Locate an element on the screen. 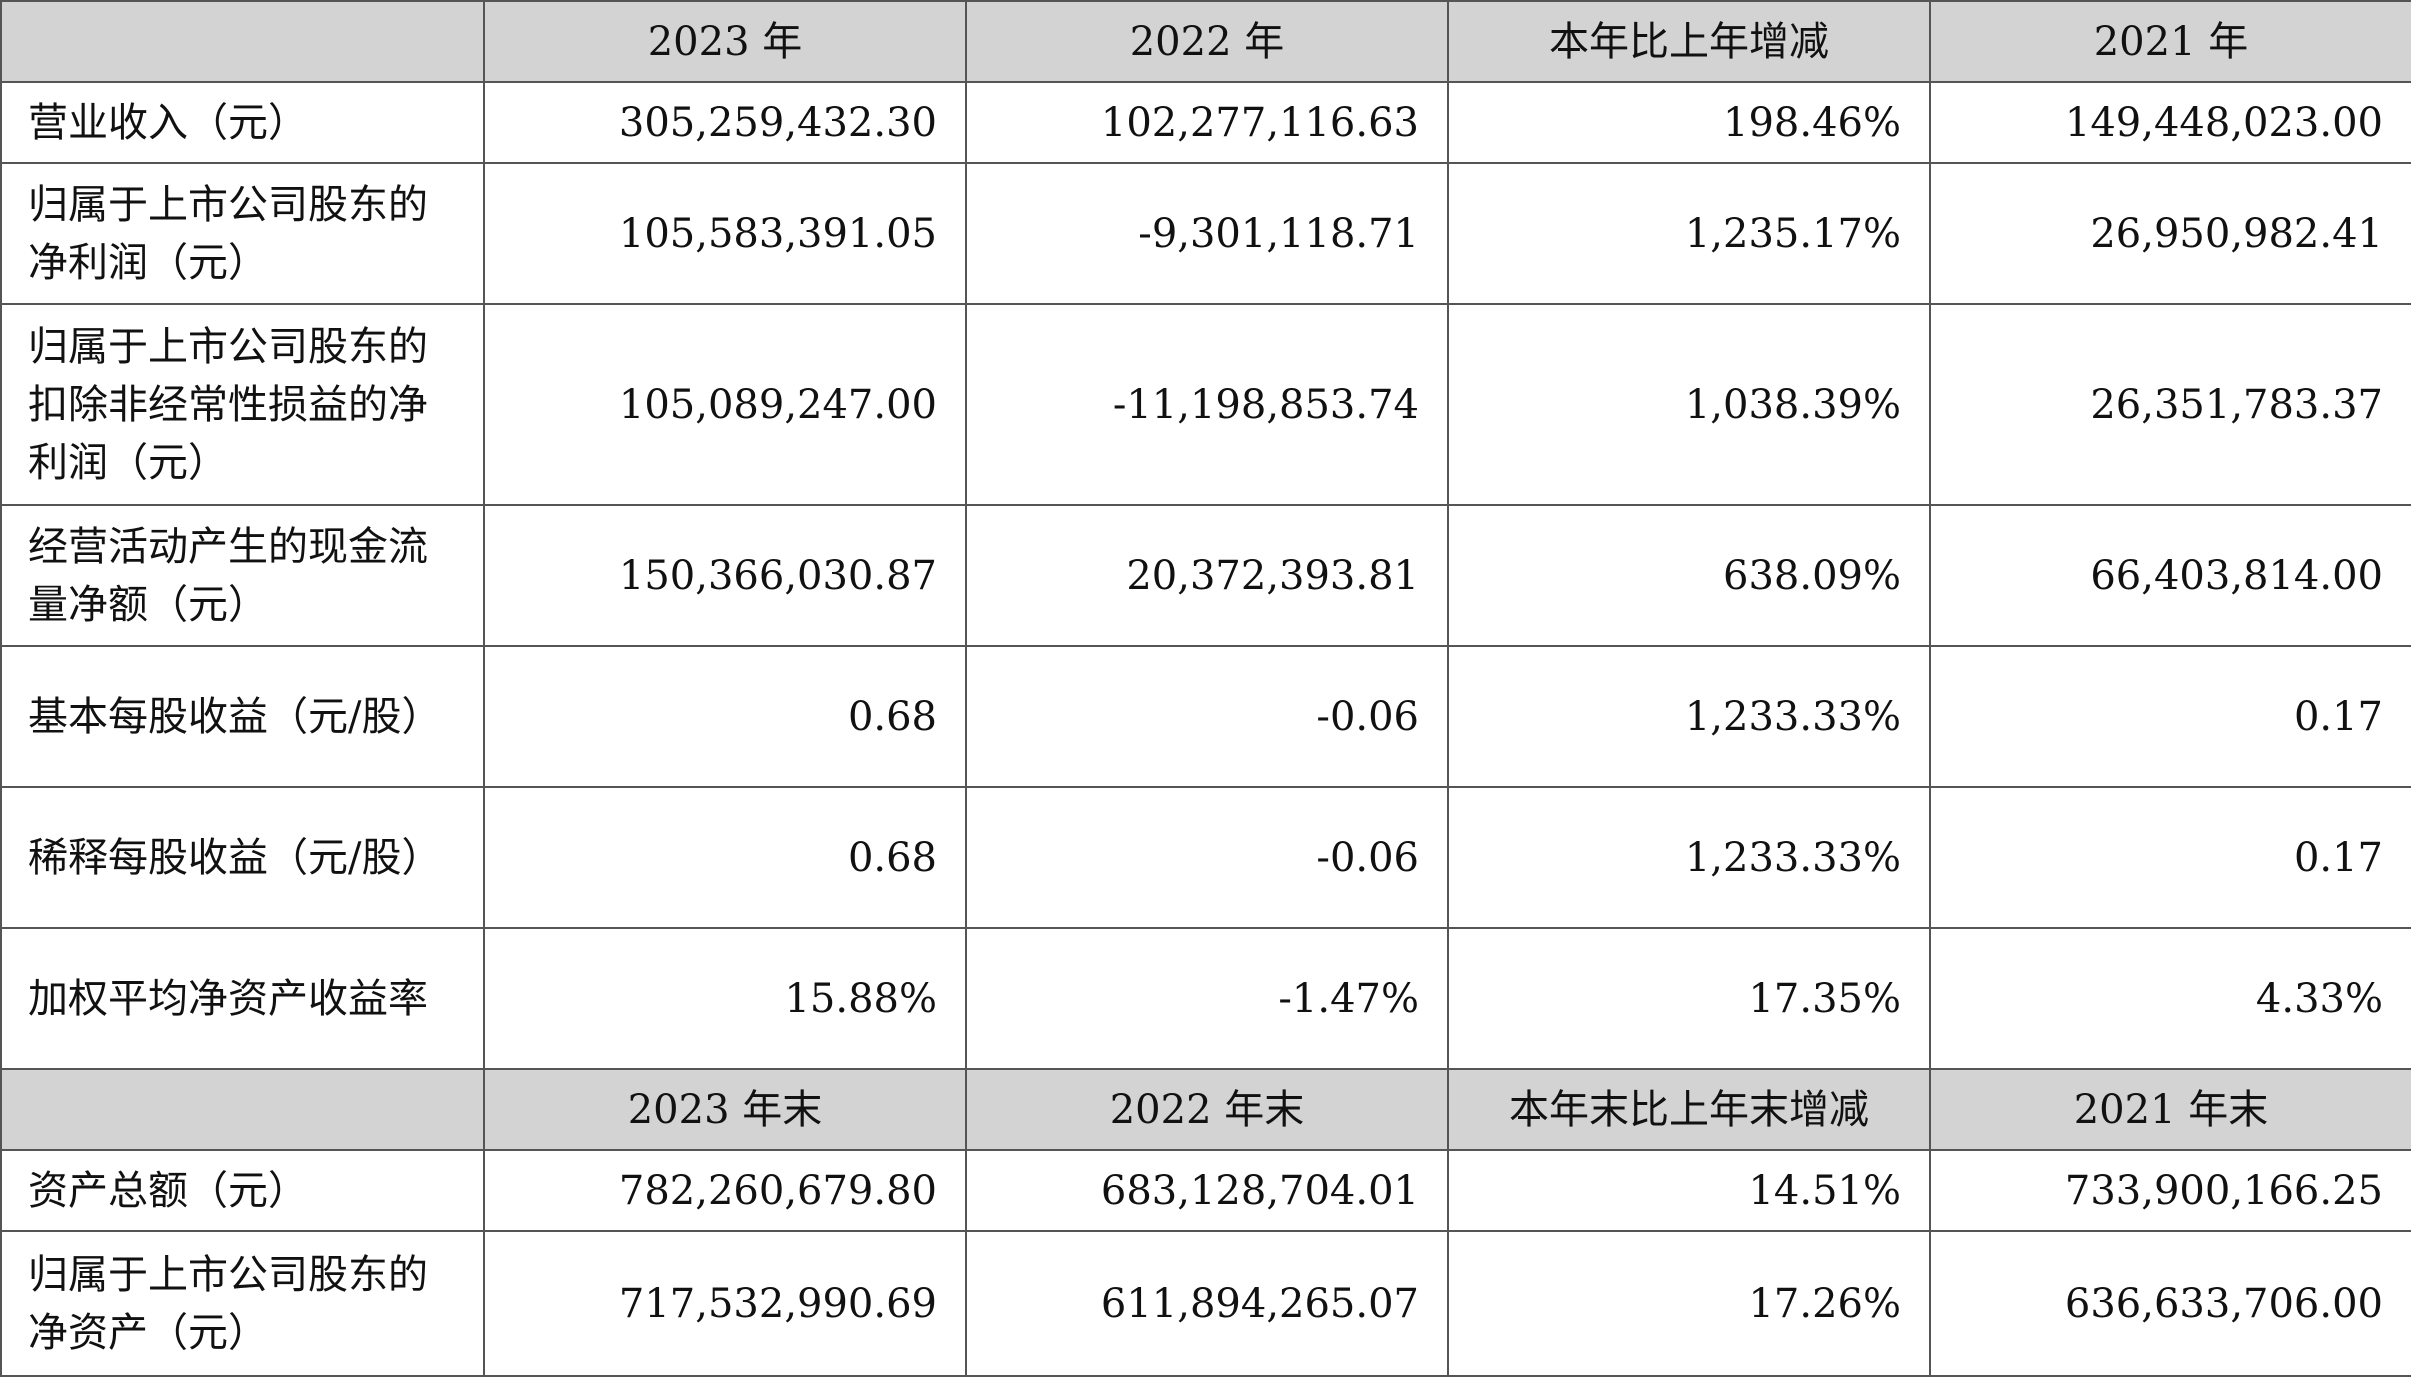 The image size is (2411, 1377). row-label: 基本每股收益（元/股） is located at coordinates (242, 716).